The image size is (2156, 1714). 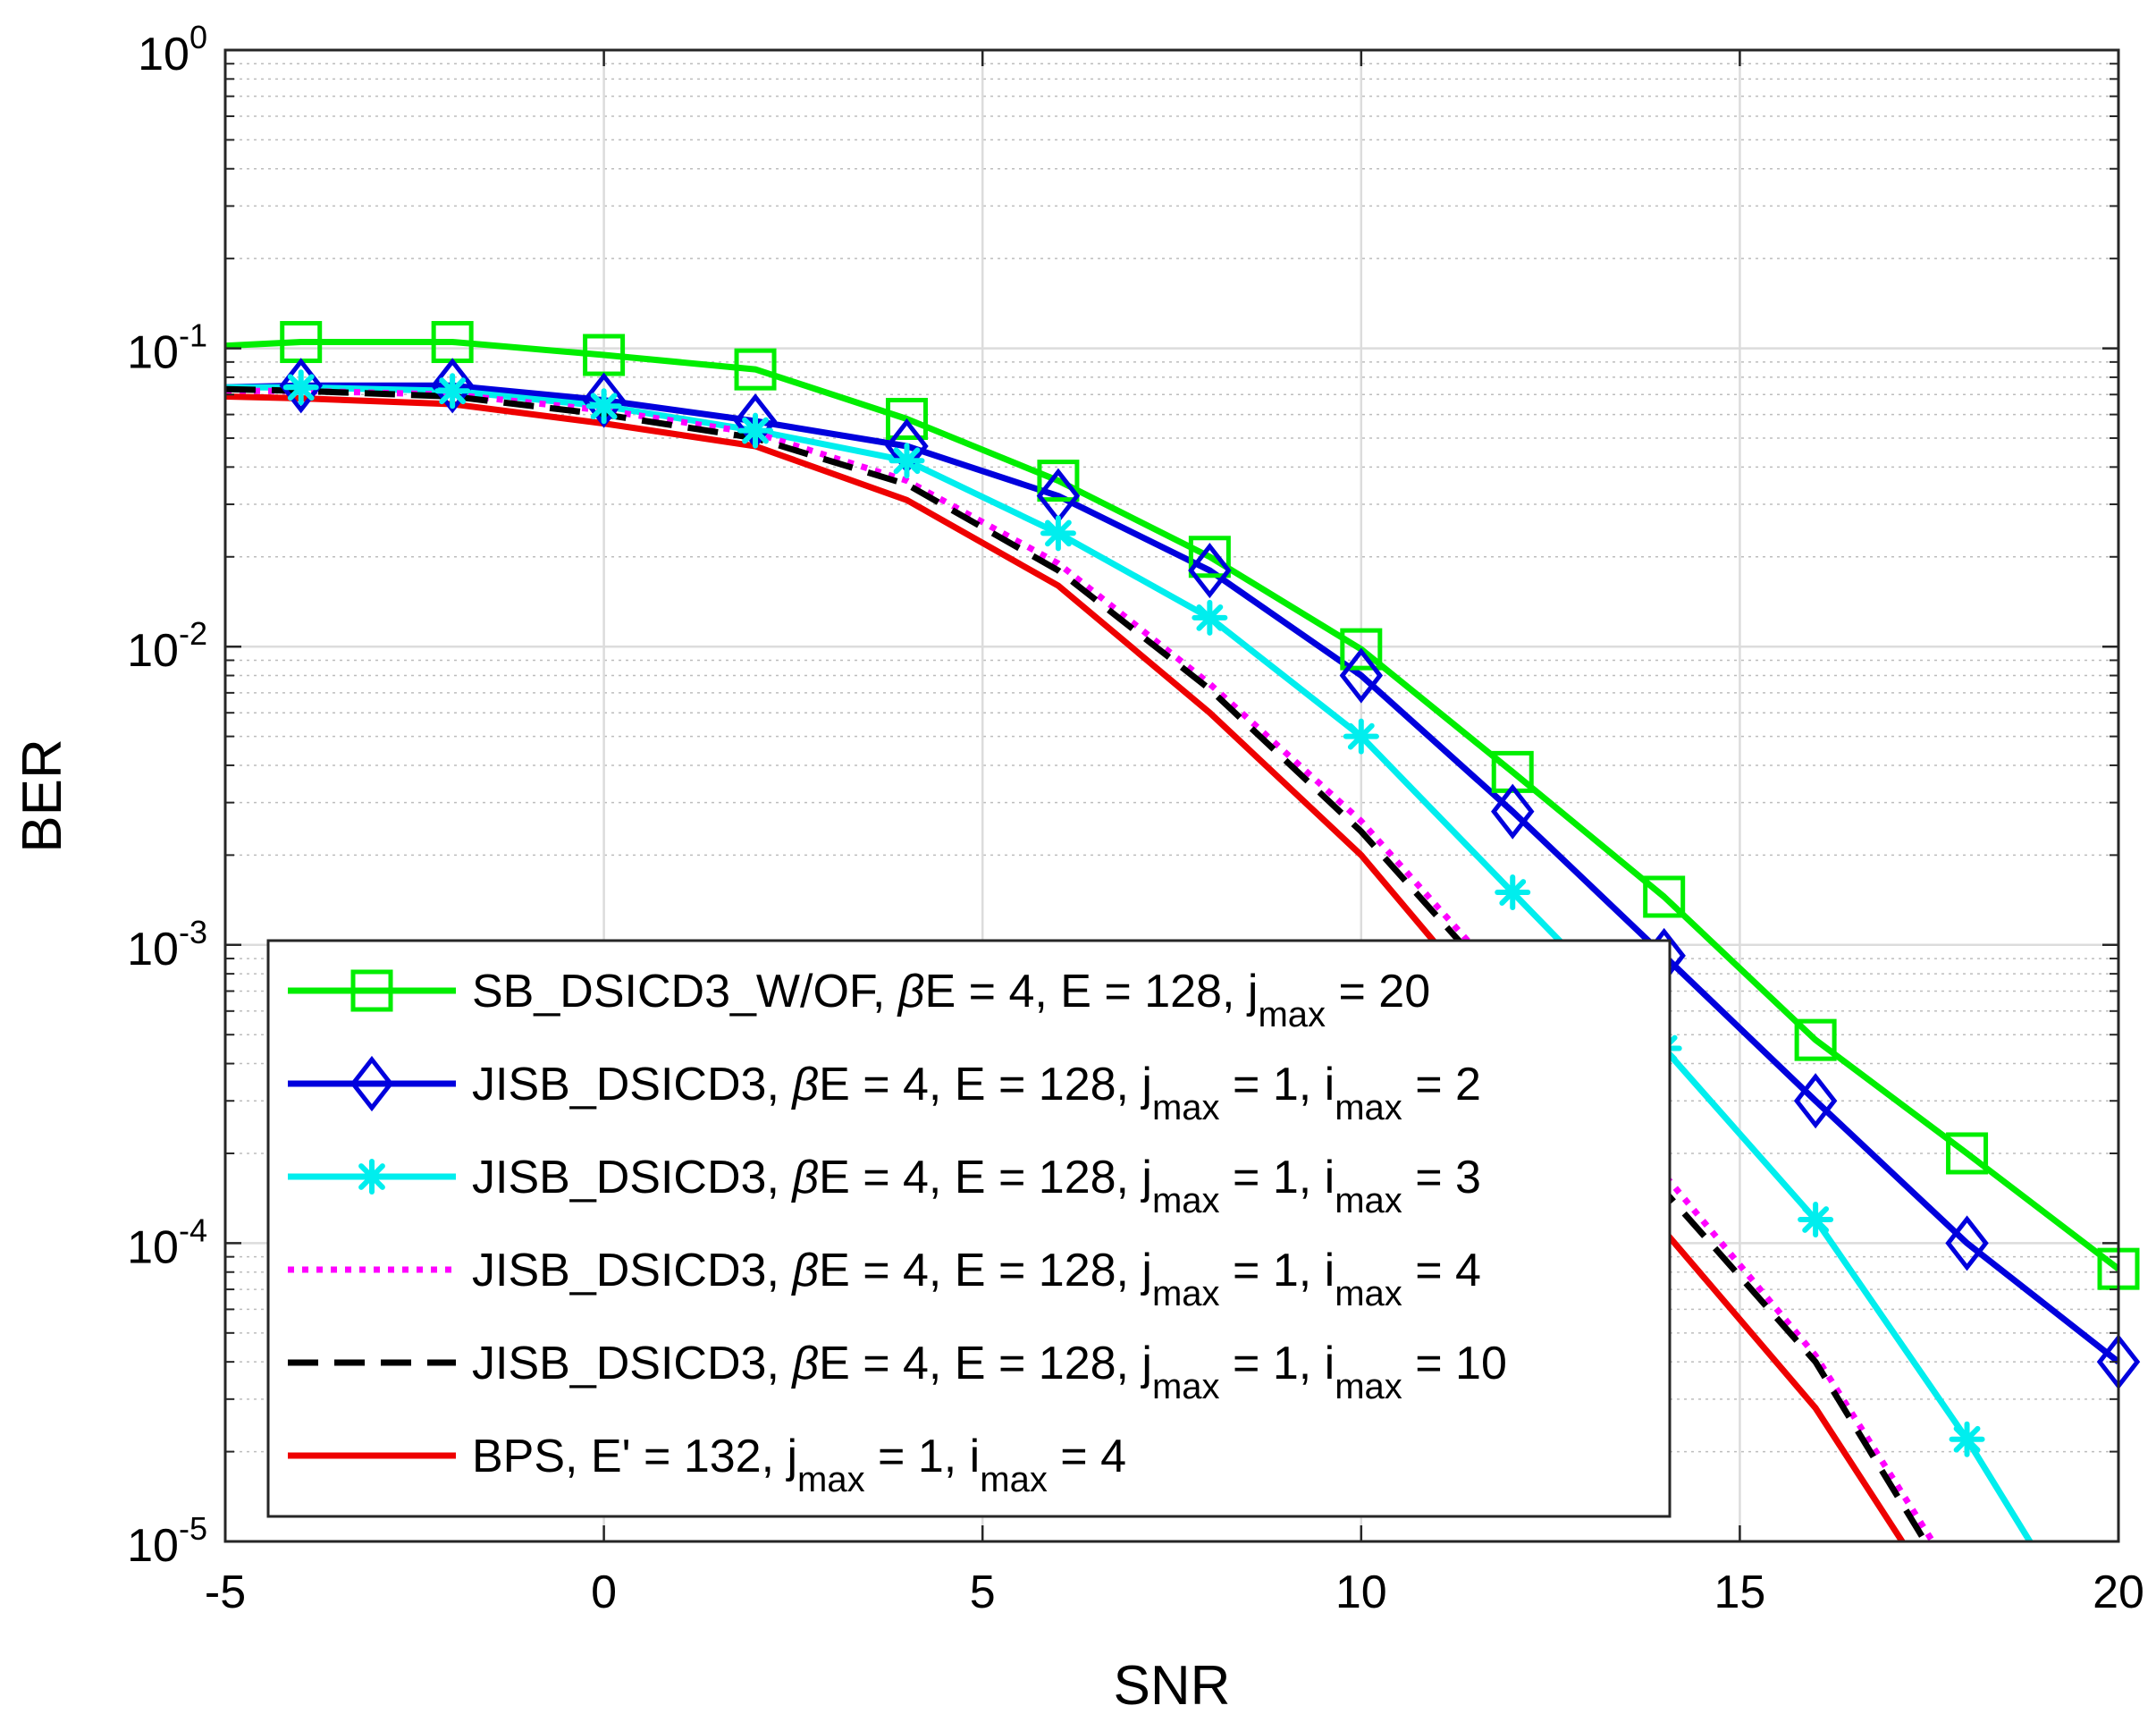 What do you see at coordinates (604, 1592) in the screenshot?
I see `x-tick-label: 0` at bounding box center [604, 1592].